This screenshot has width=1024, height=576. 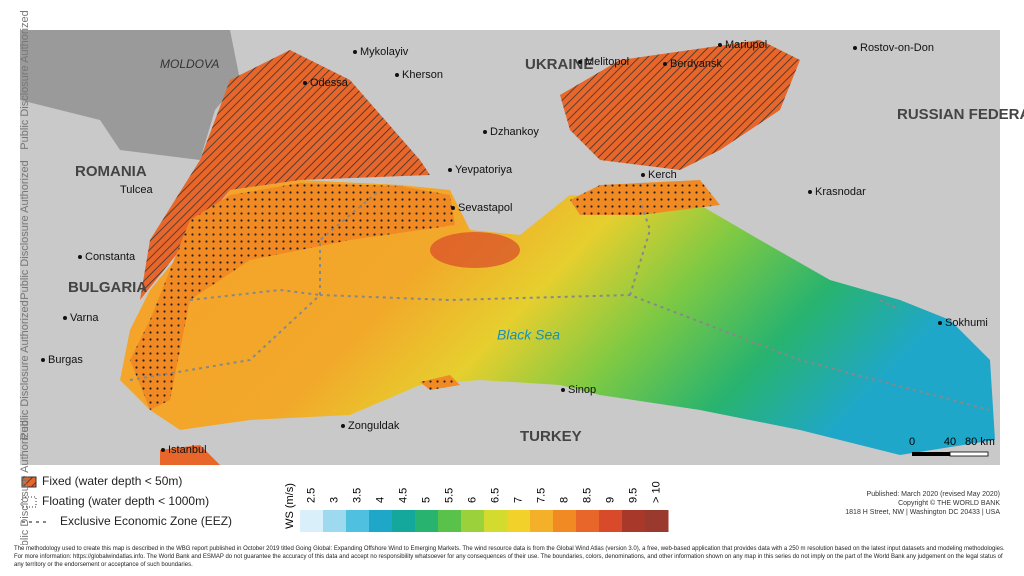 What do you see at coordinates (582, 390) in the screenshot?
I see `city-label: Sinop` at bounding box center [582, 390].